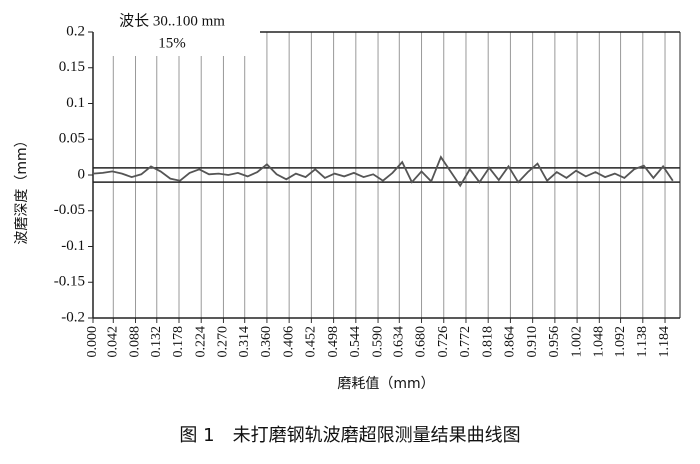  I want to click on y-tick-label: 0.2, so click(75, 31).